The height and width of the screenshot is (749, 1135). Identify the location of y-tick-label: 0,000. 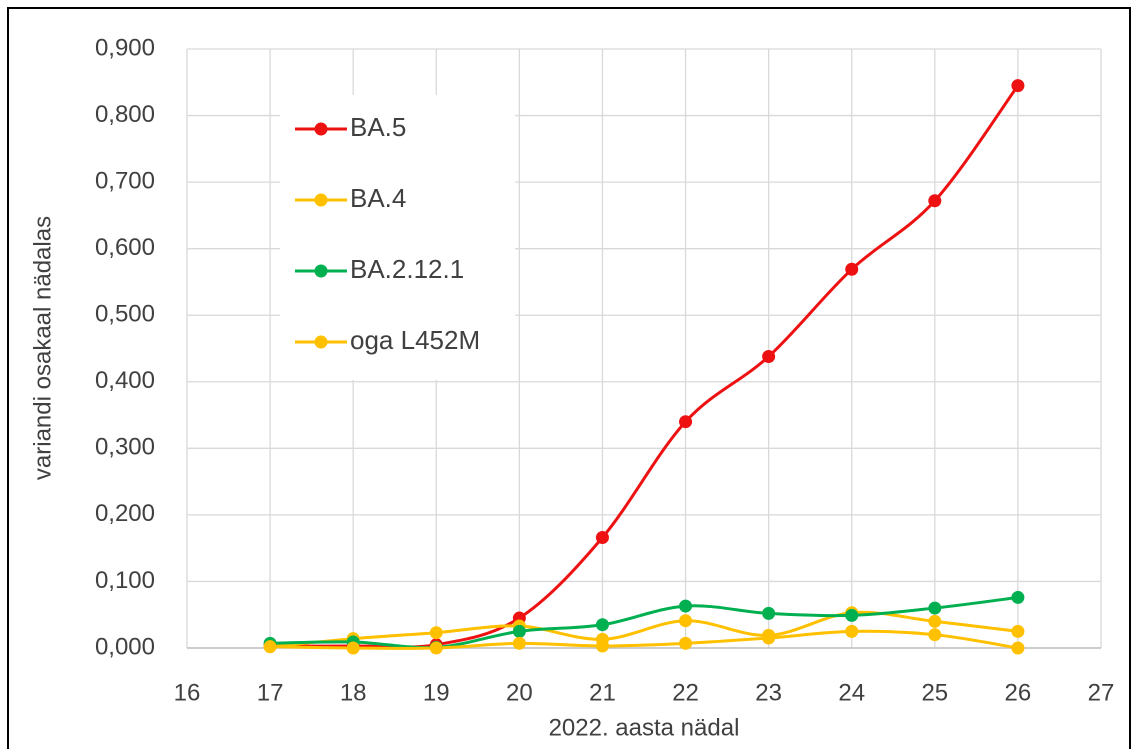
(125, 646).